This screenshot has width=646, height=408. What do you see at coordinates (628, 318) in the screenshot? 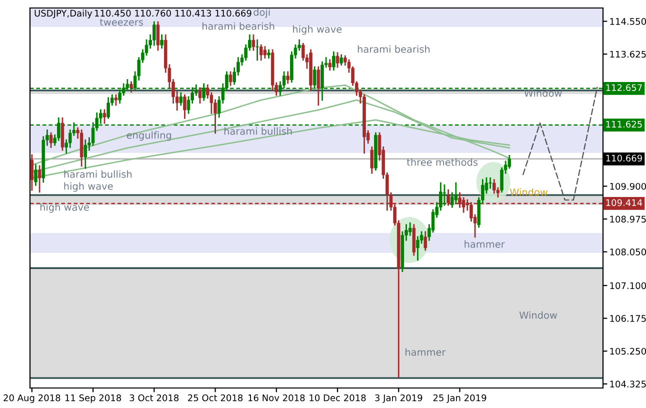
I see `y-tick-label: 106.175` at bounding box center [628, 318].